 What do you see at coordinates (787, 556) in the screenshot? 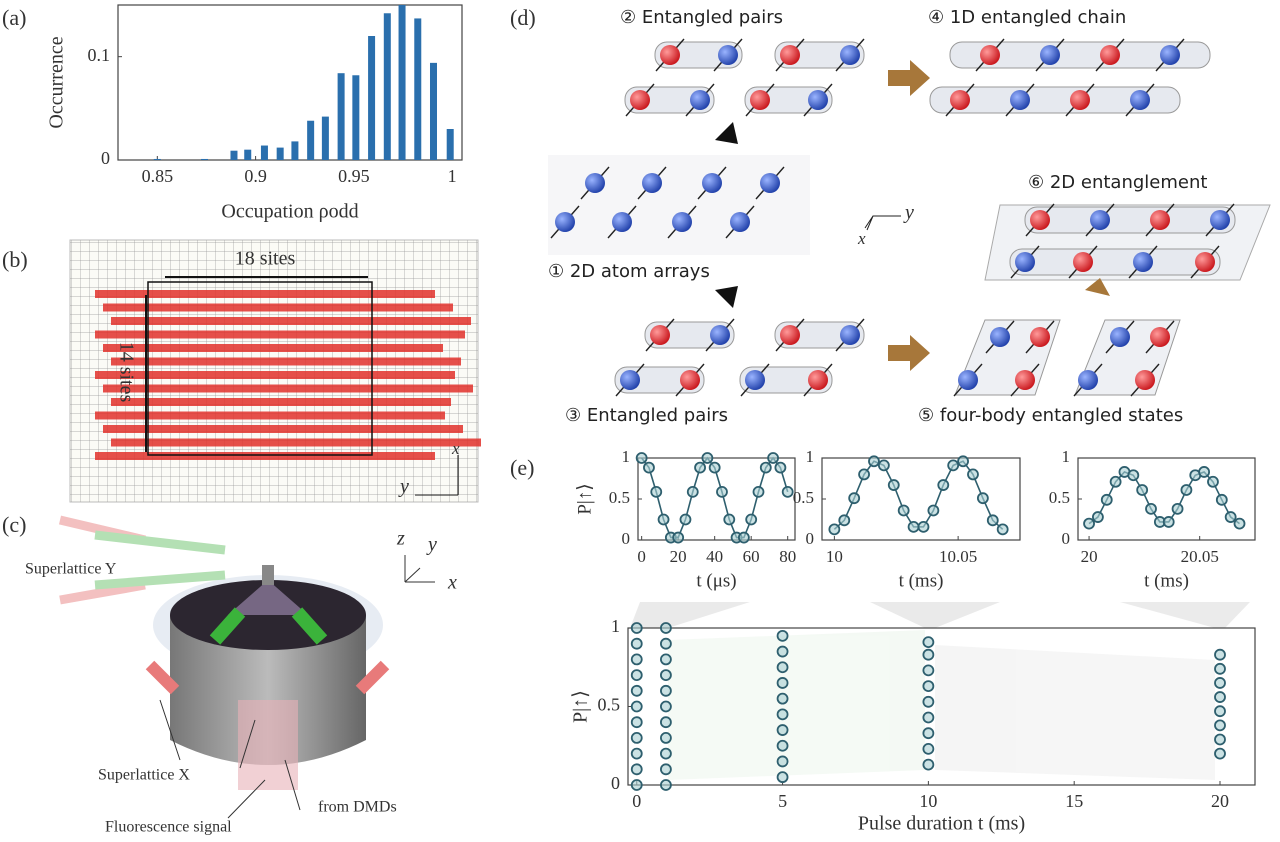
I see `x-tick-label: 80` at bounding box center [787, 556].